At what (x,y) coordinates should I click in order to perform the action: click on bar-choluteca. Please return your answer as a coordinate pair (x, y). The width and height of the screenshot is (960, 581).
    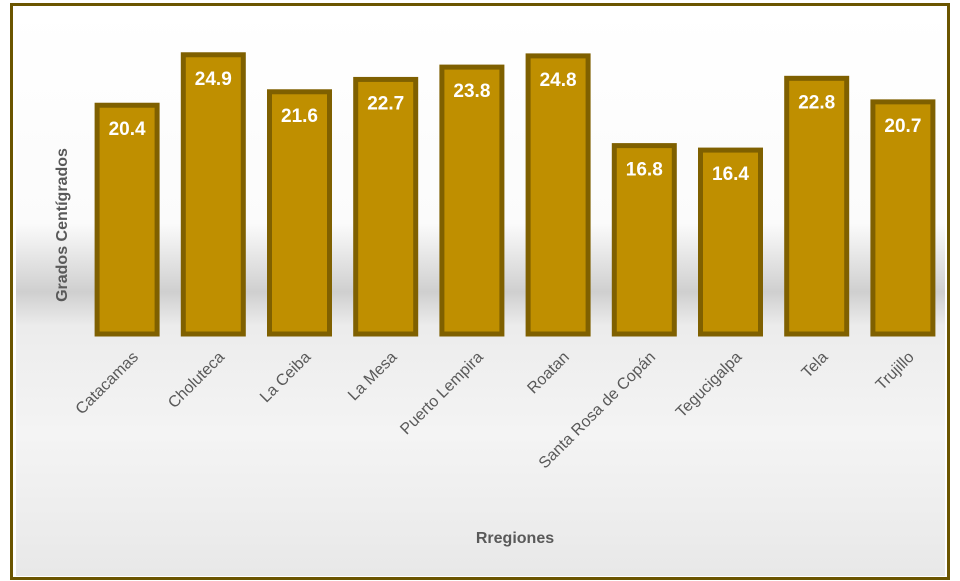
    Looking at the image, I should click on (213, 194).